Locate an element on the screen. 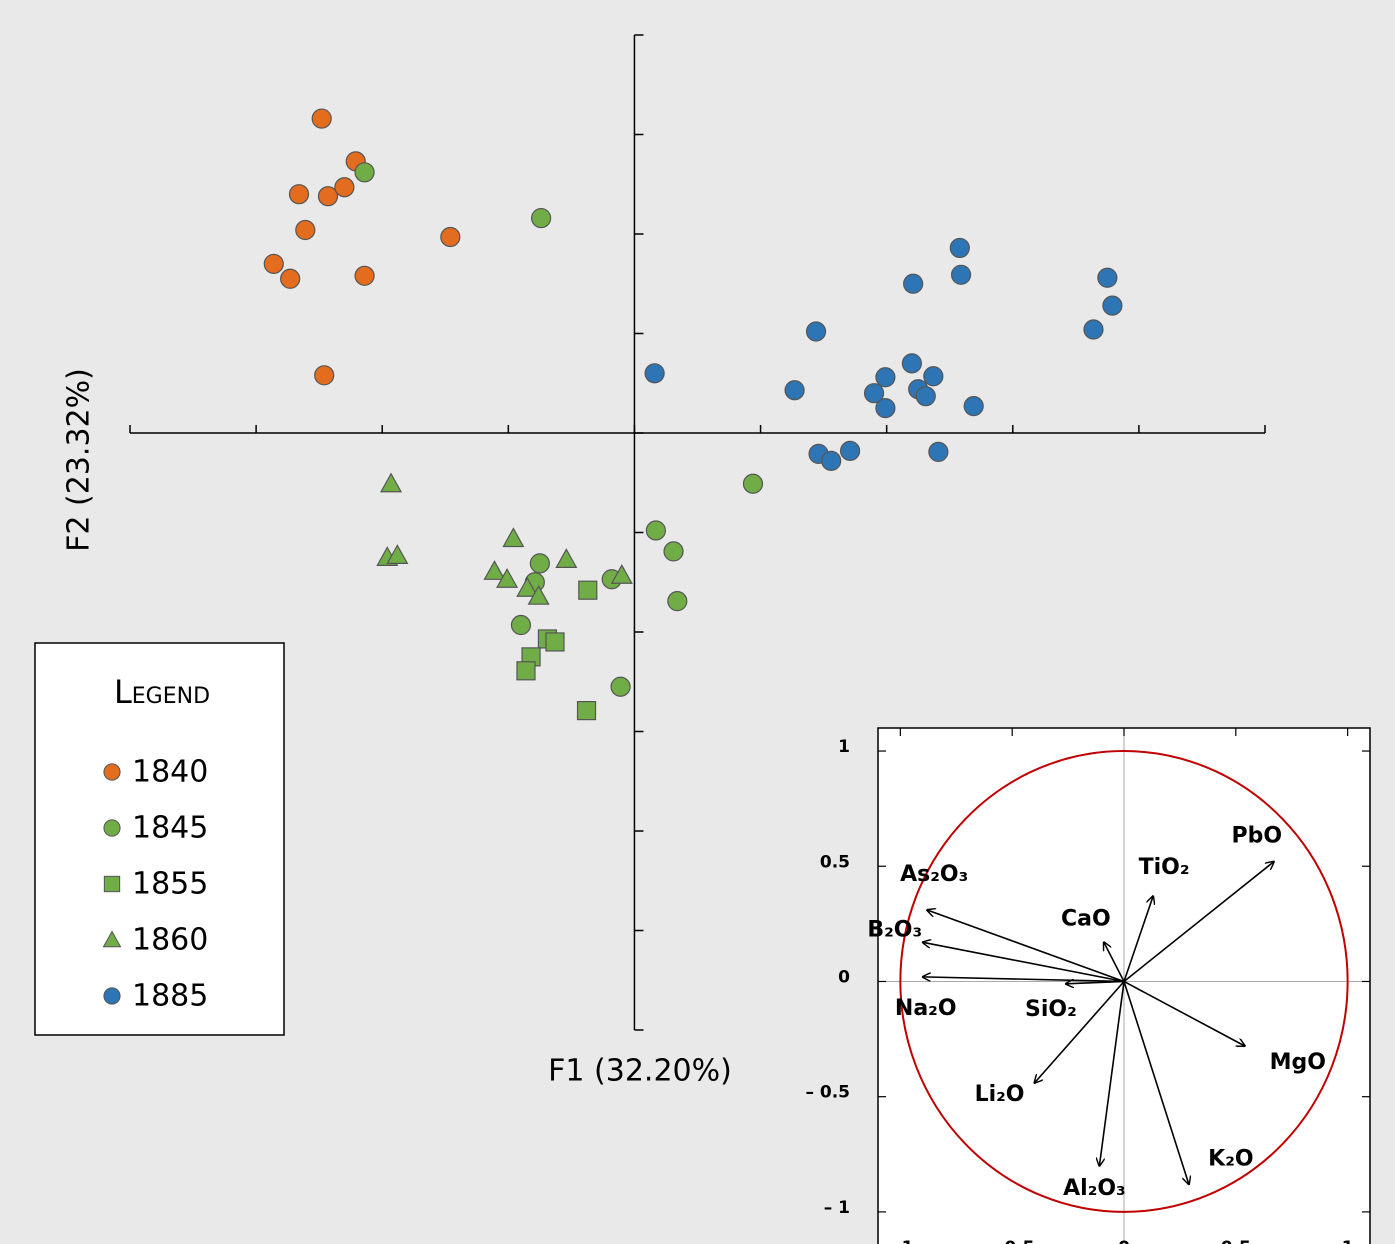 This screenshot has height=1244, width=1395. x-tick-label: 1 is located at coordinates (1348, 1241).